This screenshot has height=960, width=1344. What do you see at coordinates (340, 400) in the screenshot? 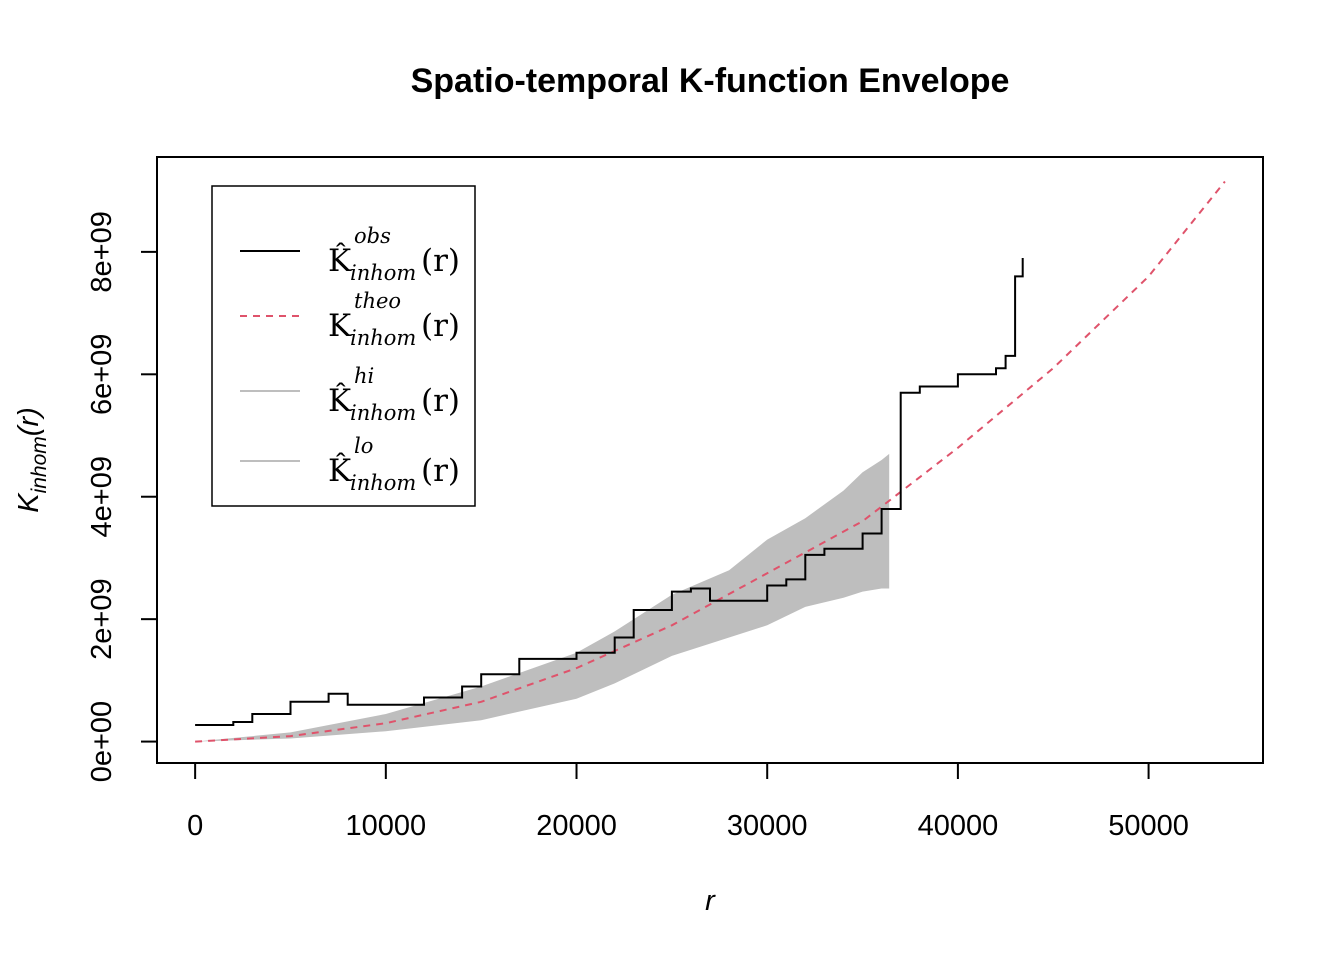
I see `legend-symbol-hi: K̂` at bounding box center [340, 400].